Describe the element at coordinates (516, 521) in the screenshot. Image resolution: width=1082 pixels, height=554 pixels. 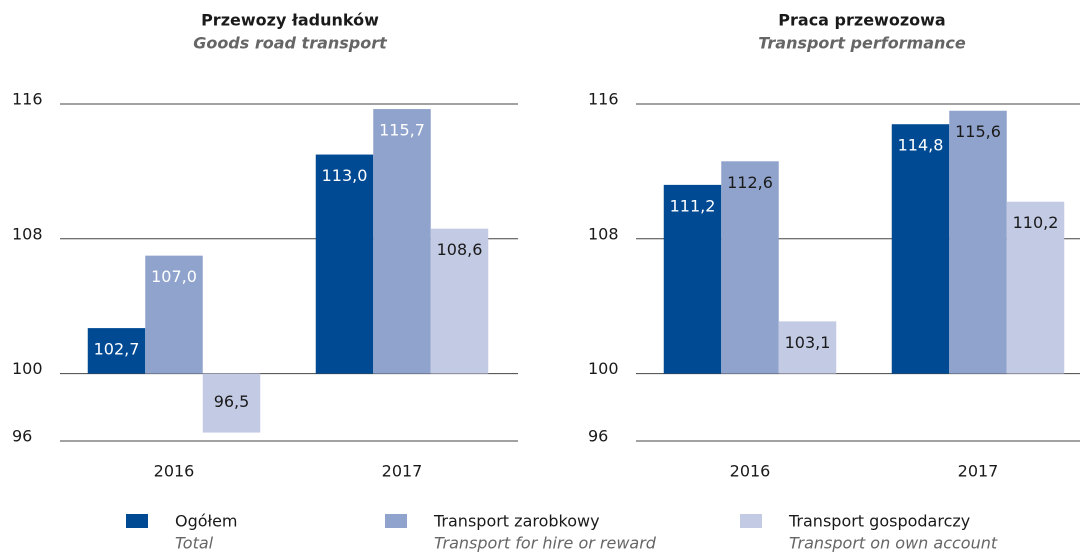
I see `legend-label: Transport zarobkowy` at that location.